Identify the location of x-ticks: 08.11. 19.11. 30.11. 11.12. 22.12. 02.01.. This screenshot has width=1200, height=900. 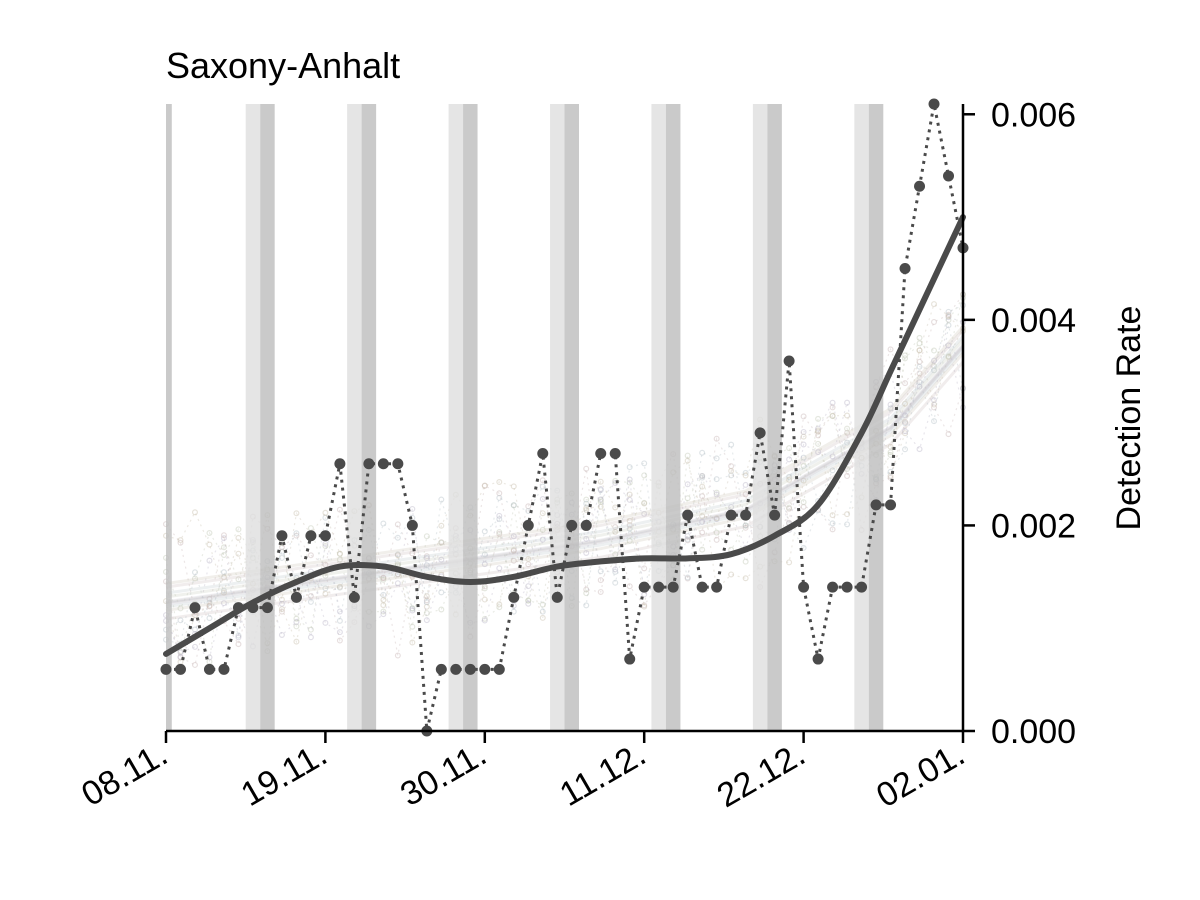
(523, 773).